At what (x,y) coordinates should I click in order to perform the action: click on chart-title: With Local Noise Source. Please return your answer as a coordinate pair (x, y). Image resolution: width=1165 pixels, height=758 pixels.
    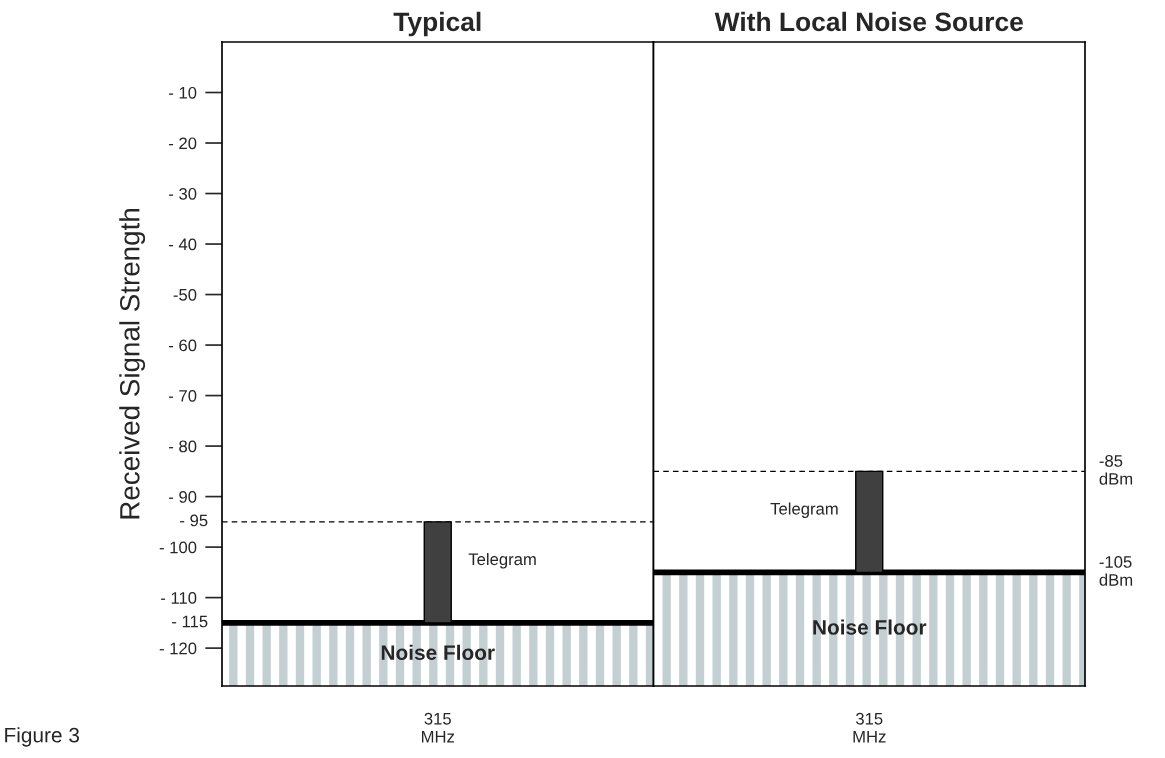
    Looking at the image, I should click on (868, 21).